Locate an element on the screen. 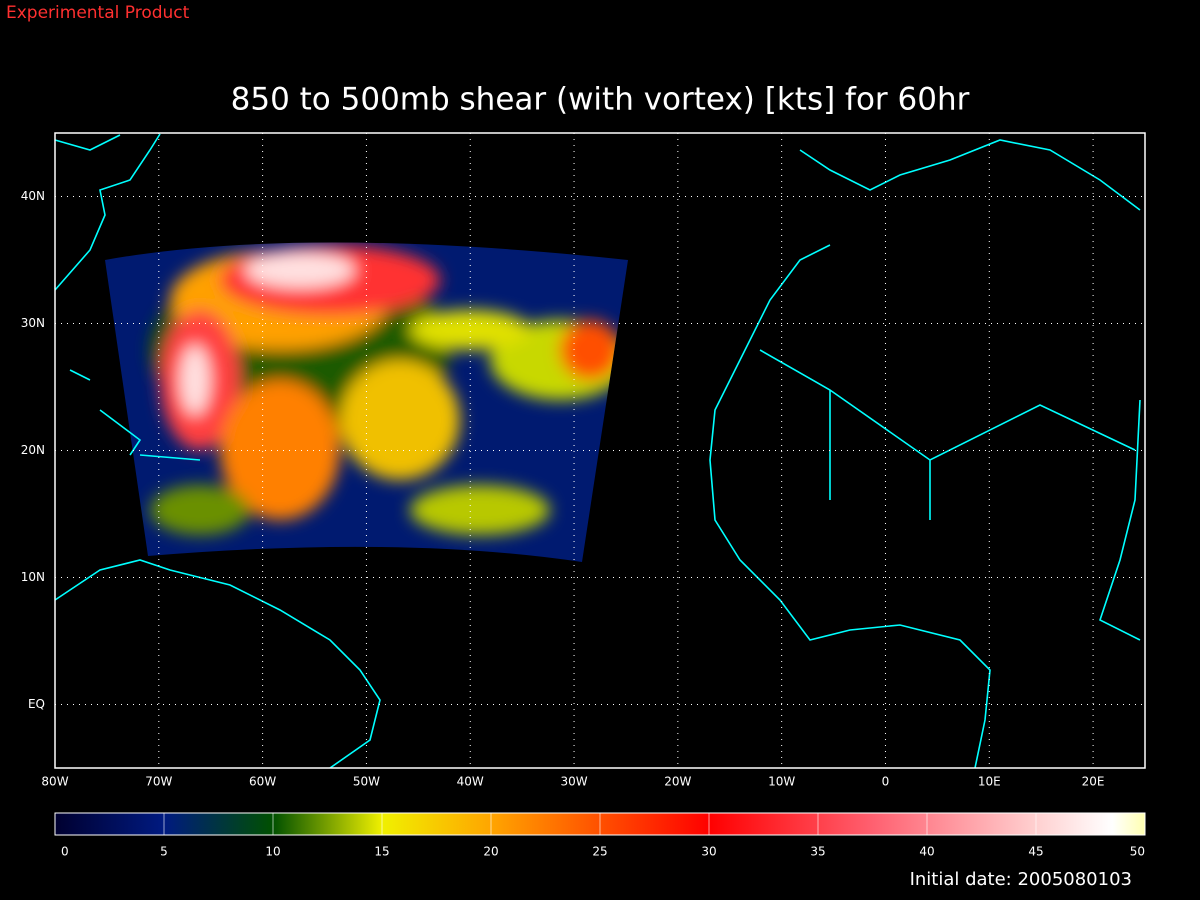 The height and width of the screenshot is (900, 1200). colorbar-tick-label: 40 is located at coordinates (926, 852).